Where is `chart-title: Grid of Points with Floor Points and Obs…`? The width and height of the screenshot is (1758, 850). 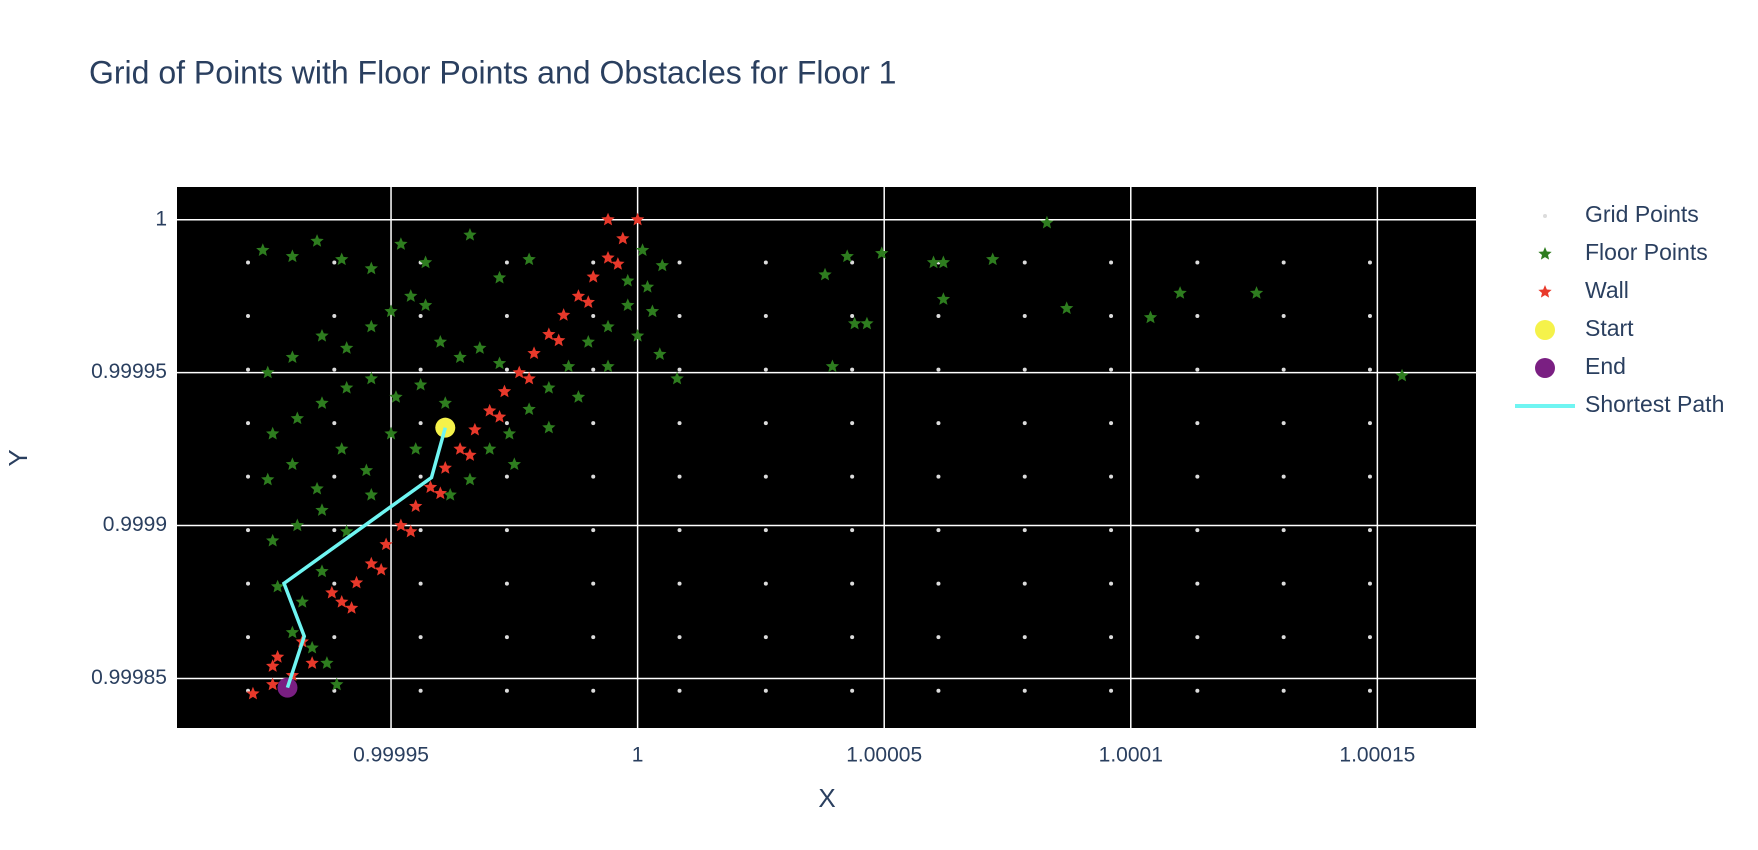 chart-title: Grid of Points with Floor Points and Obs… is located at coordinates (492, 72).